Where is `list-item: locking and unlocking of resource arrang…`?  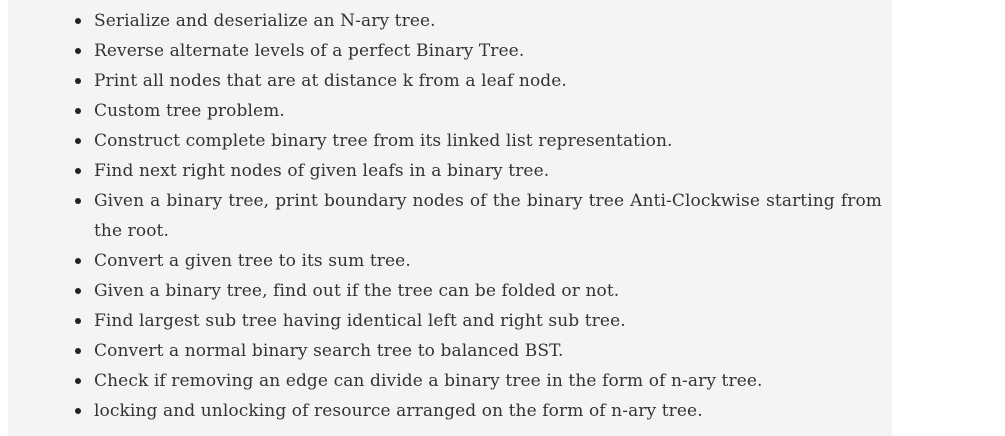
list-item: locking and unlocking of resource arrang… is located at coordinates (450, 411).